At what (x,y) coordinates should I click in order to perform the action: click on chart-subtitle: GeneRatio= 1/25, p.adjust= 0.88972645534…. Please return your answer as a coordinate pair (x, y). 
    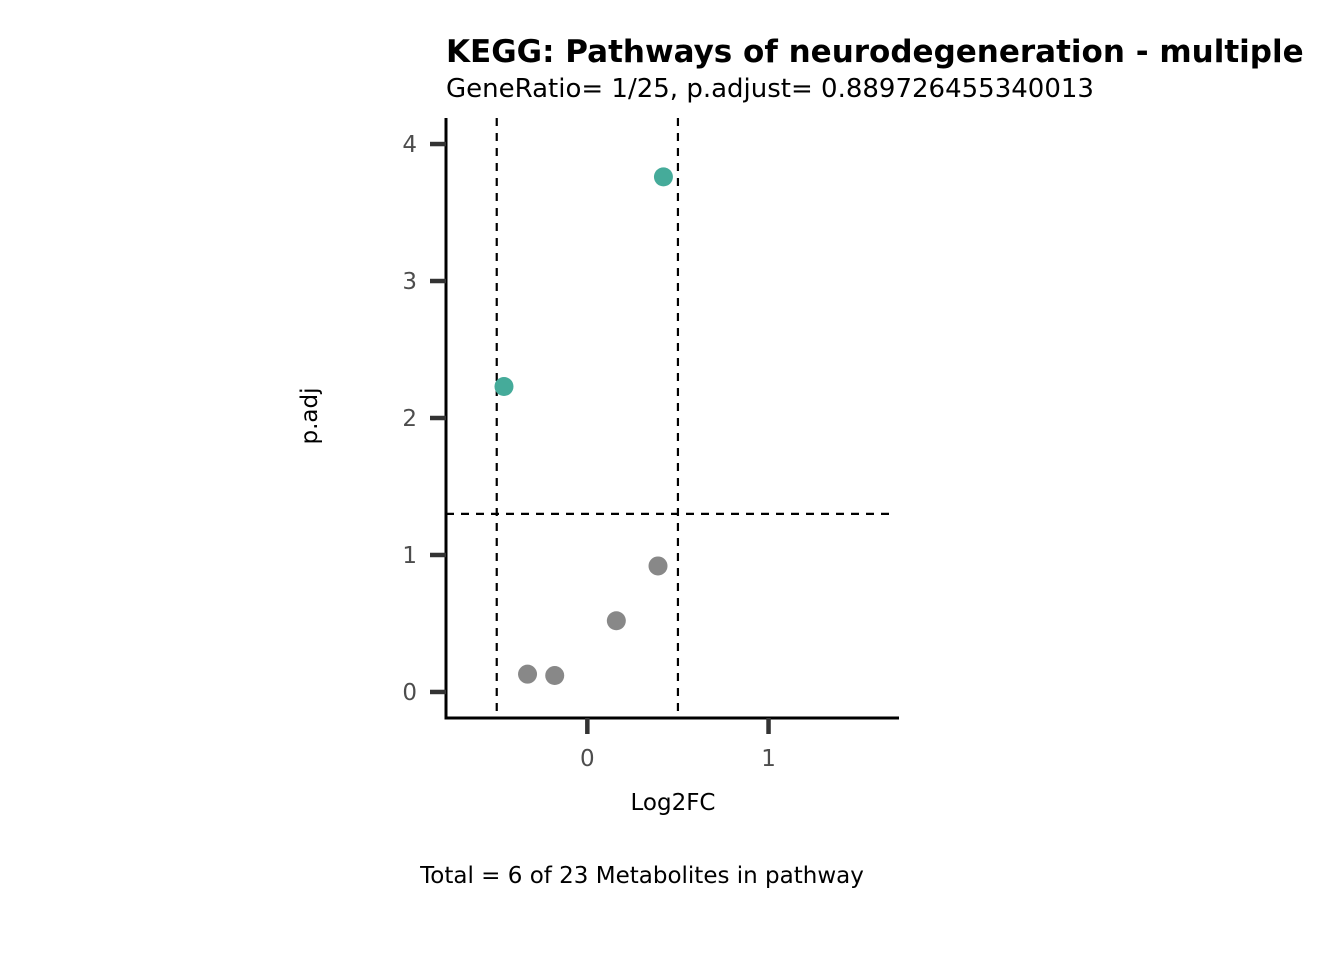
    Looking at the image, I should click on (770, 89).